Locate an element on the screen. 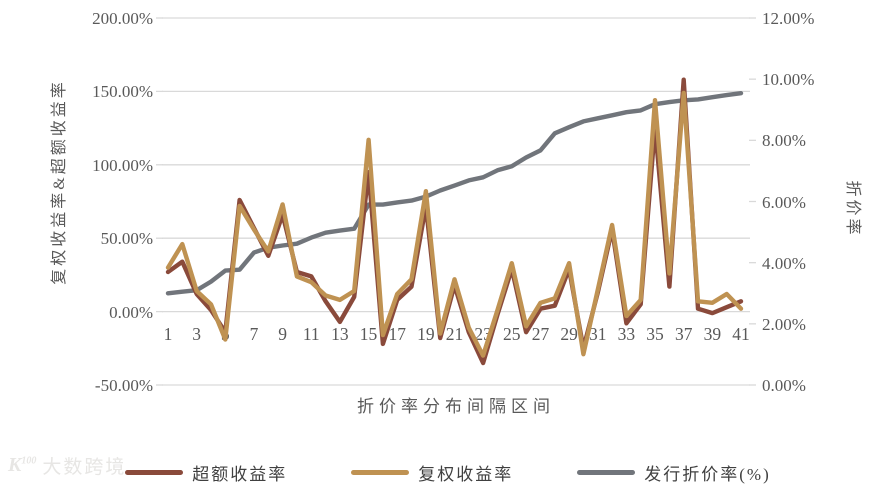 The width and height of the screenshot is (896, 495). x-tick-label: 31 is located at coordinates (598, 334).